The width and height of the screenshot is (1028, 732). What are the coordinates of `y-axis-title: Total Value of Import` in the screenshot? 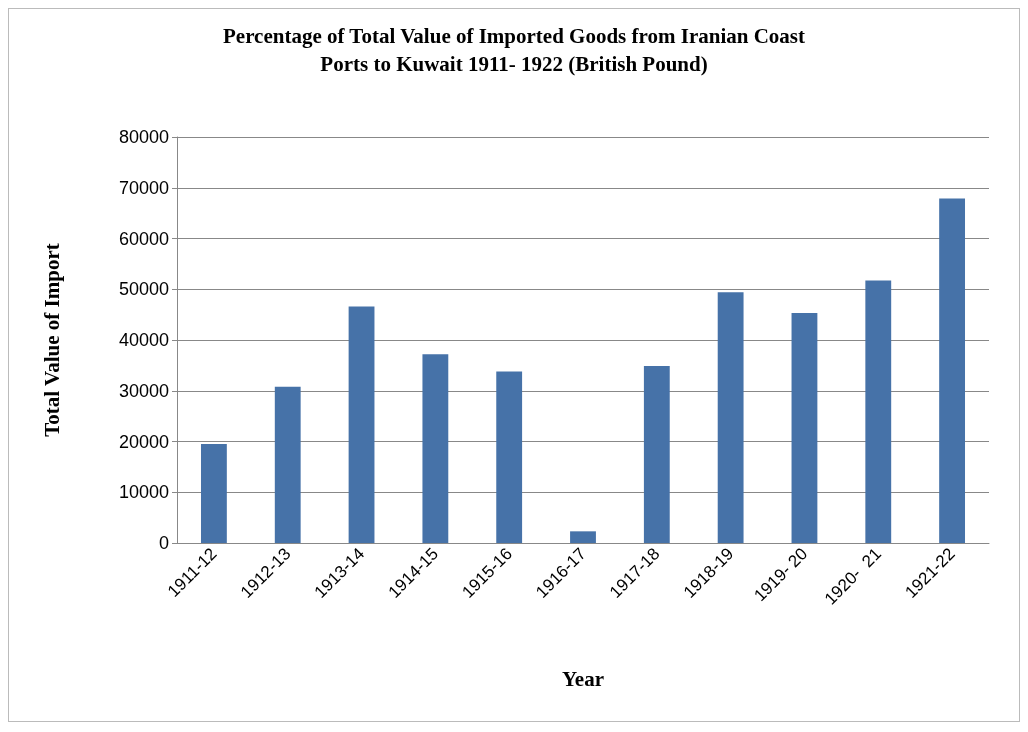 It's located at (51, 340).